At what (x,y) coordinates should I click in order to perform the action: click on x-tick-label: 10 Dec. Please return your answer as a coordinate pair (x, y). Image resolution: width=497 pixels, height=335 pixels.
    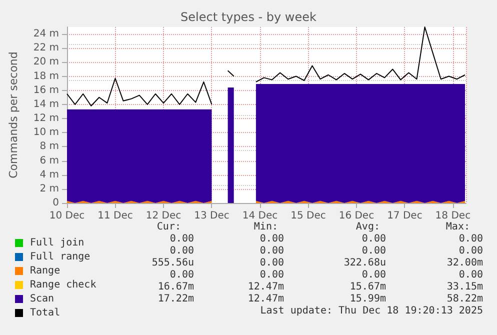
    Looking at the image, I should click on (67, 216).